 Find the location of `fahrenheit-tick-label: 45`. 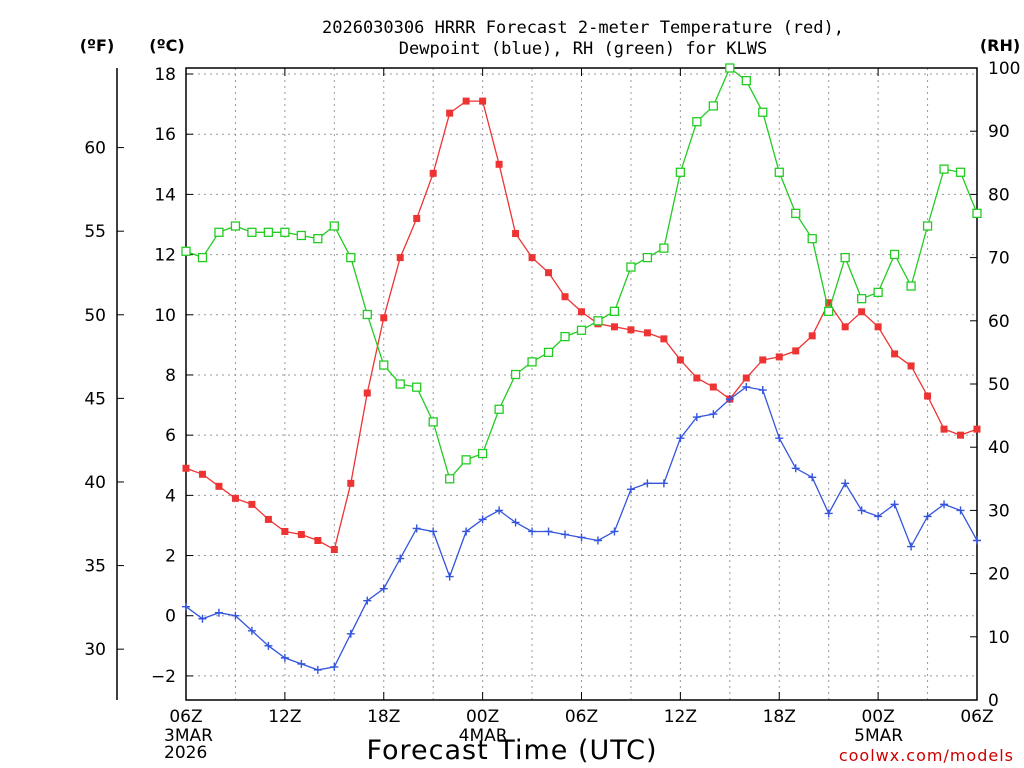

fahrenheit-tick-label: 45 is located at coordinates (95, 399).